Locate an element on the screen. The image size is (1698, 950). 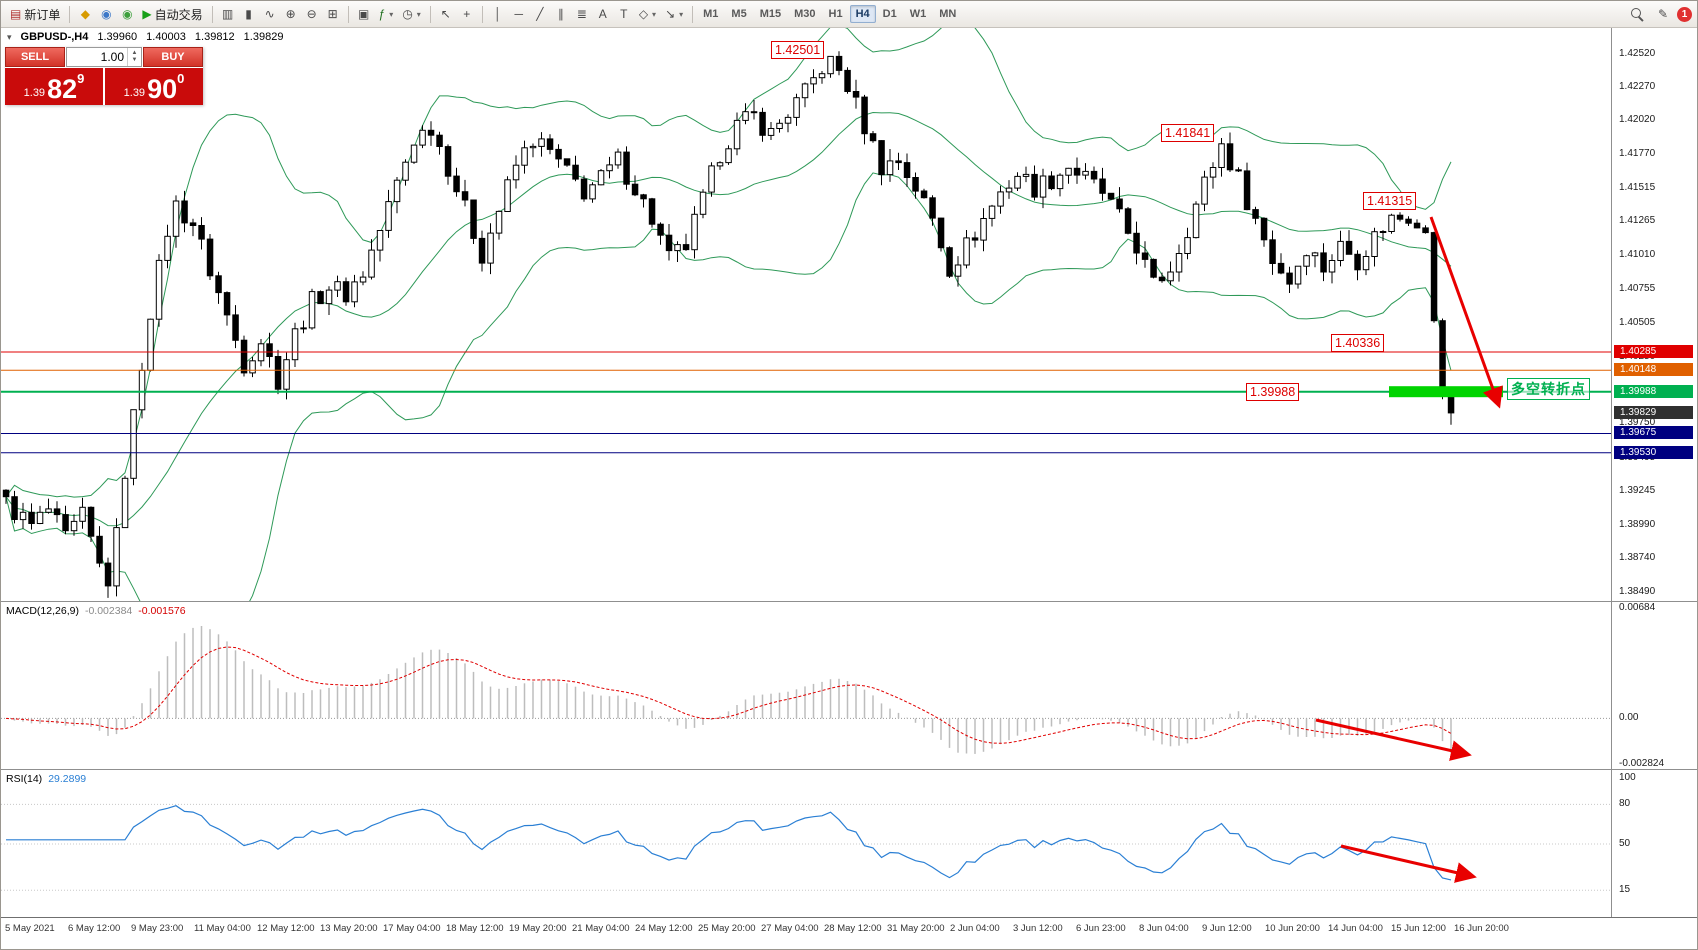
equidistant-channel-icon: ∥ is located at coordinates (560, 14).